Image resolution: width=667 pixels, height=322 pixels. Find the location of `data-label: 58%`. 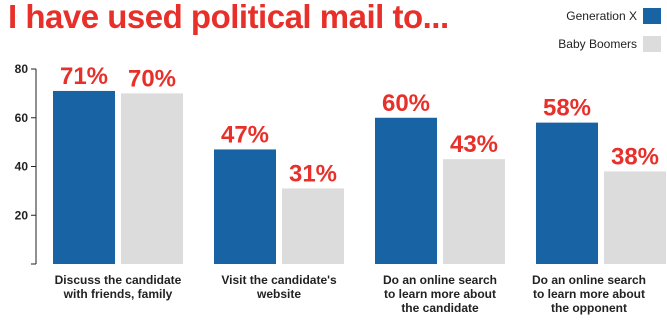

data-label: 58% is located at coordinates (567, 108).